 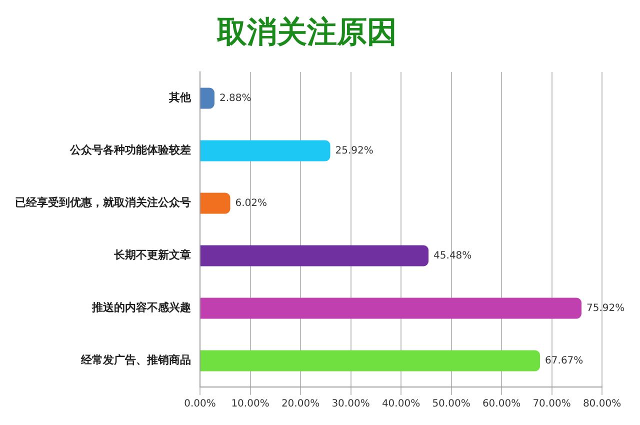 I want to click on x-tick-label: 50.00%, so click(x=451, y=404).